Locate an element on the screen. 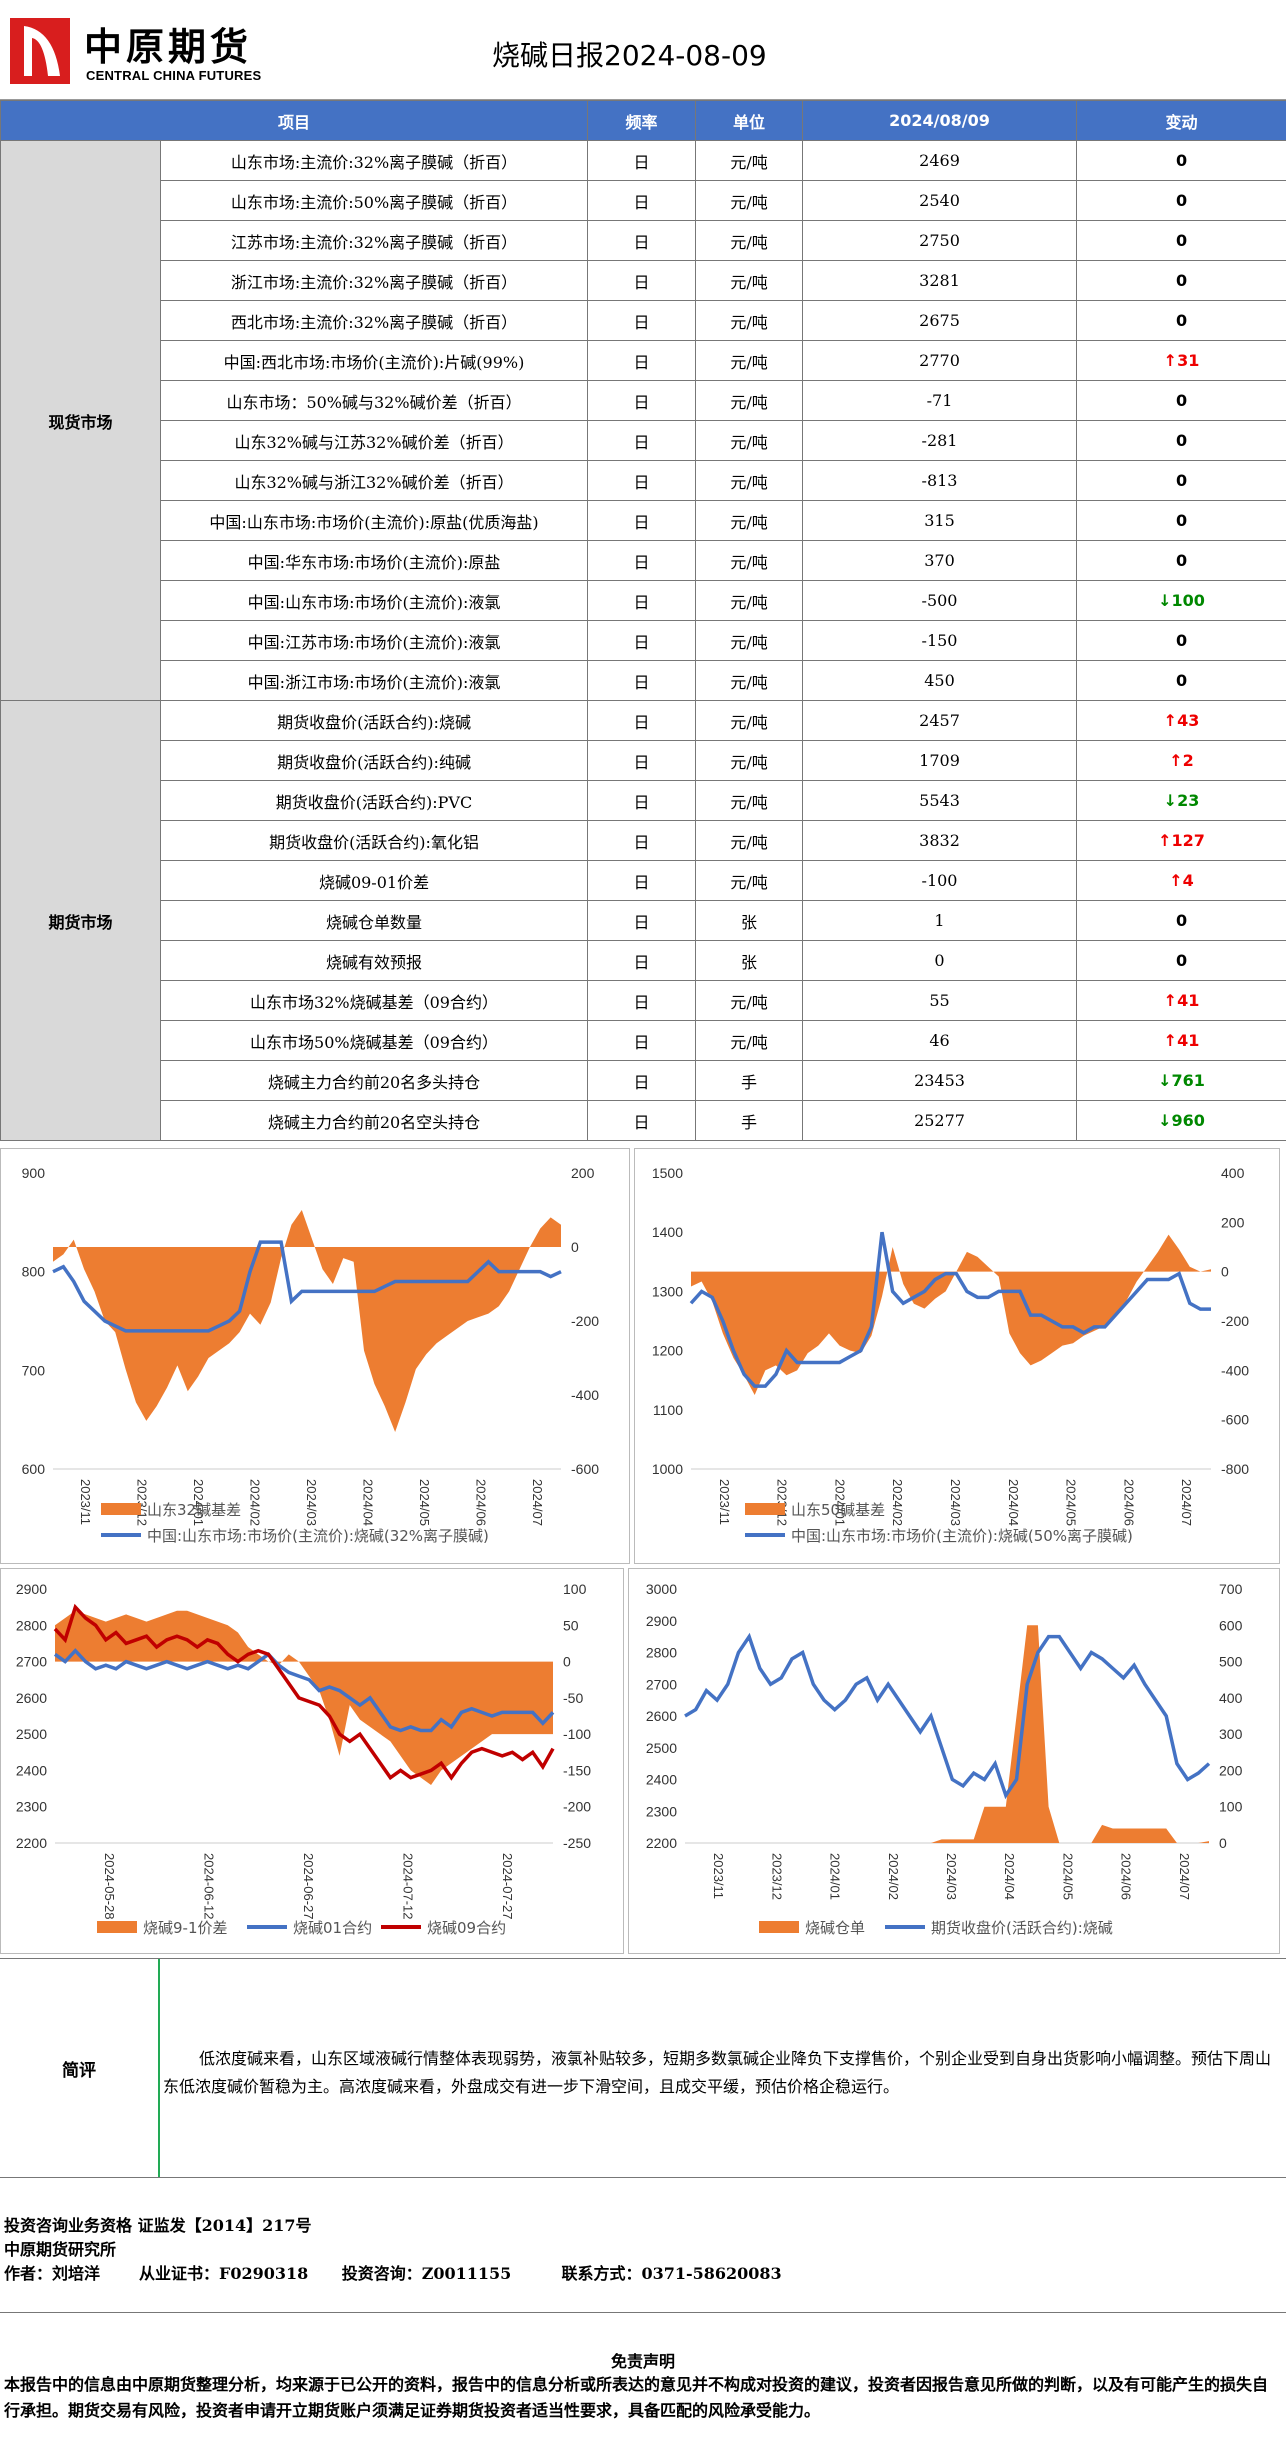 The image size is (1286, 2449). row-value: 370 is located at coordinates (940, 560).